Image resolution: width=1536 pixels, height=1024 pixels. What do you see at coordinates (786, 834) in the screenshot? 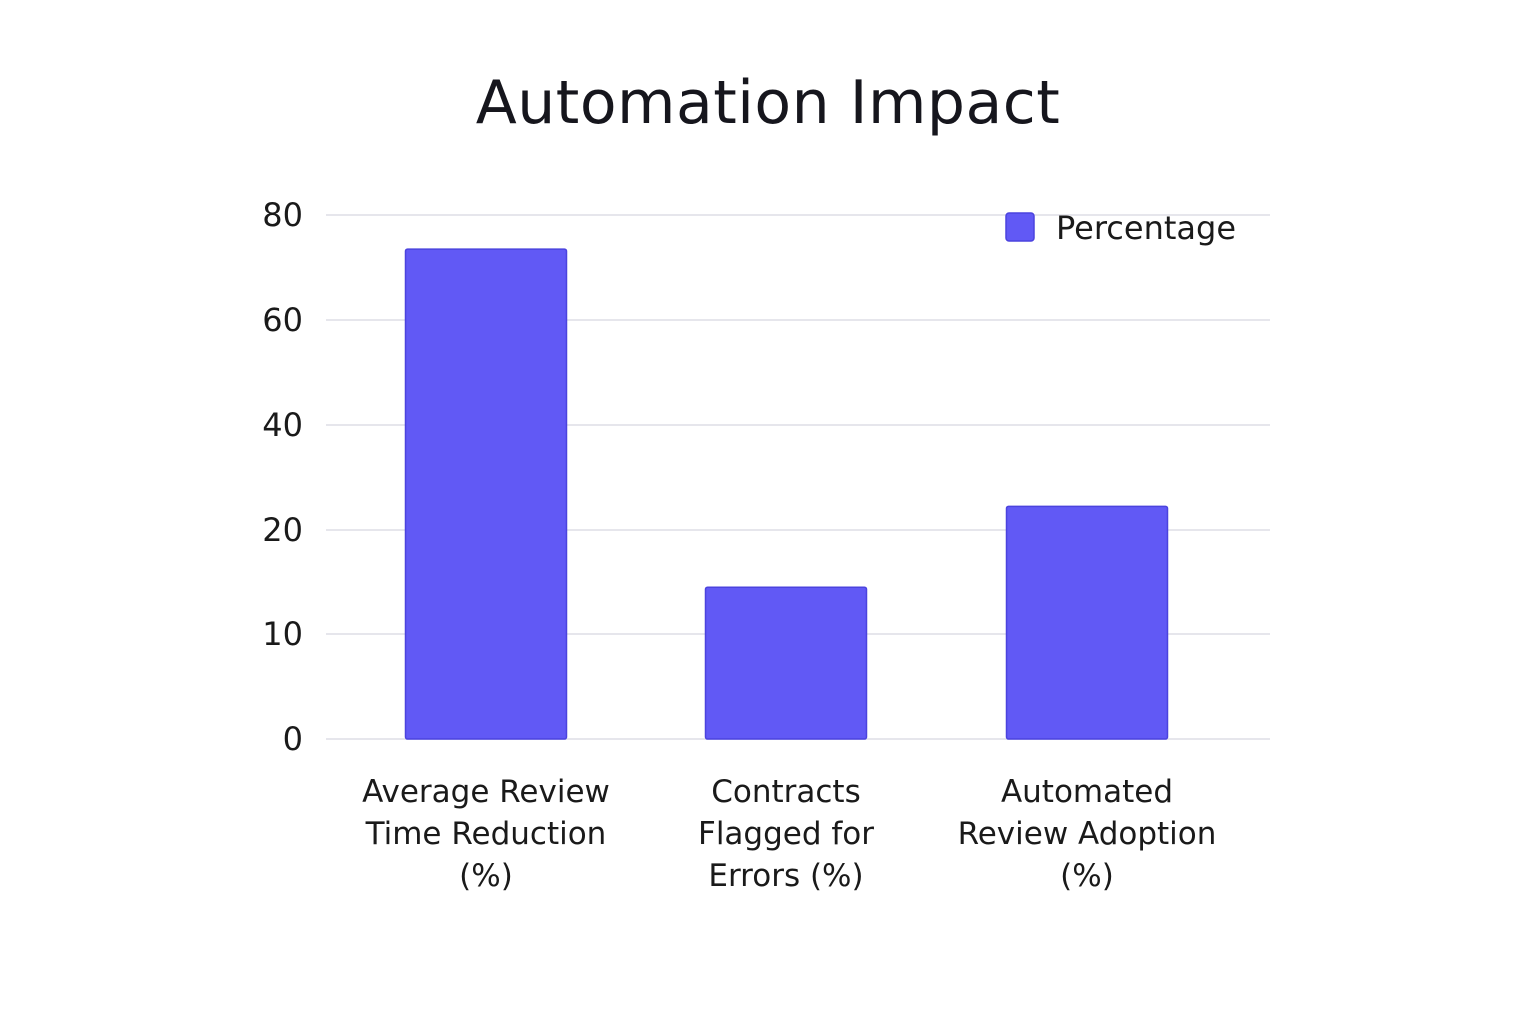
I see `x-category-label: Contracts Flagged for Errors (%)` at bounding box center [786, 834].